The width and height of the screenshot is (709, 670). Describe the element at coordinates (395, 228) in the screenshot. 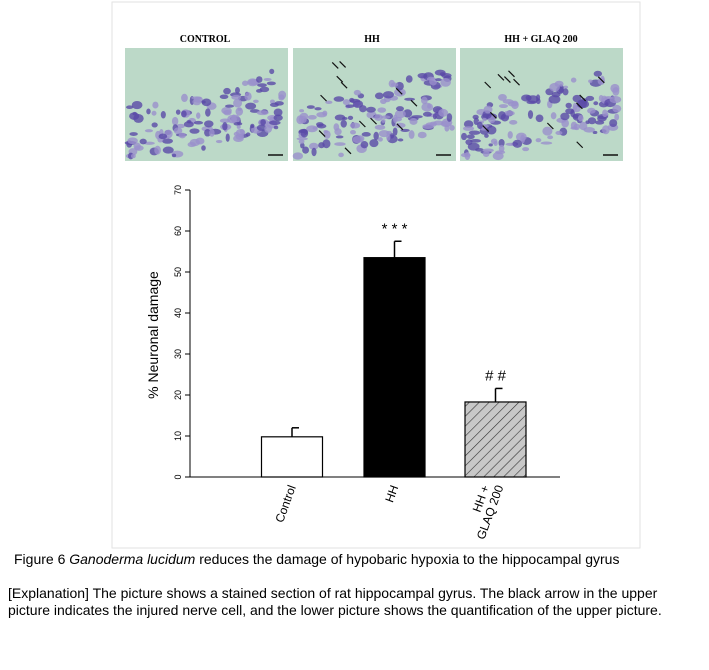

I see `annotation: * * *` at that location.